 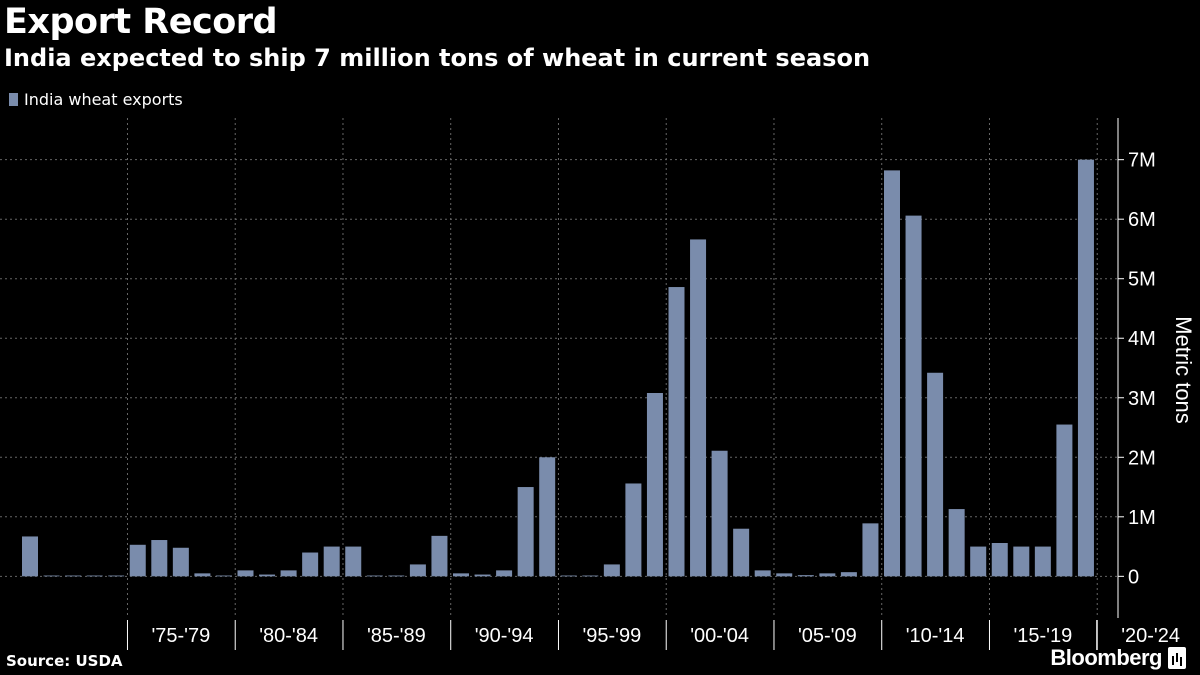 What do you see at coordinates (504, 636) in the screenshot?
I see `x-tick-label: '90-'94` at bounding box center [504, 636].